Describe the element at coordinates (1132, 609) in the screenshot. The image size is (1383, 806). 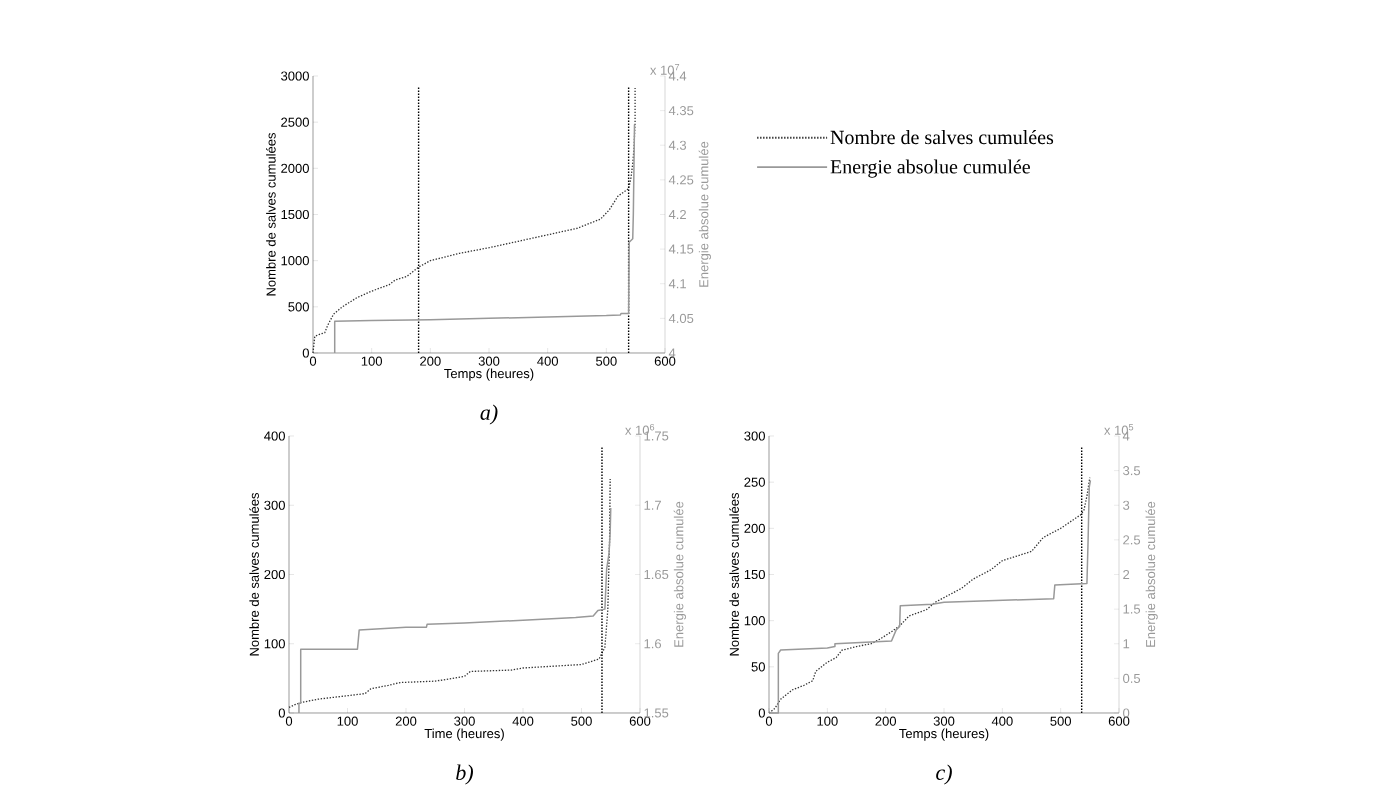
I see `y2-tick-label: 1.5` at that location.